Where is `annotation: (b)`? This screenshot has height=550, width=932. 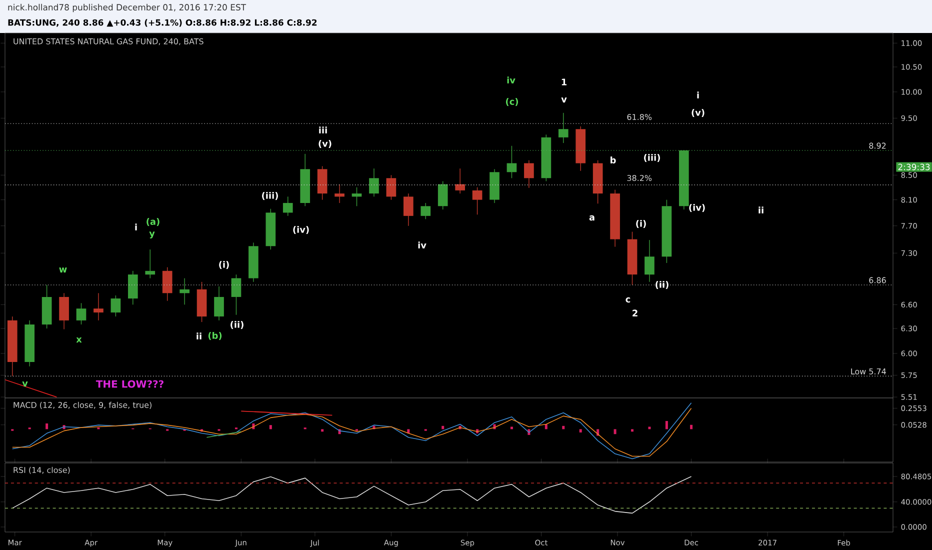 annotation: (b) is located at coordinates (215, 336).